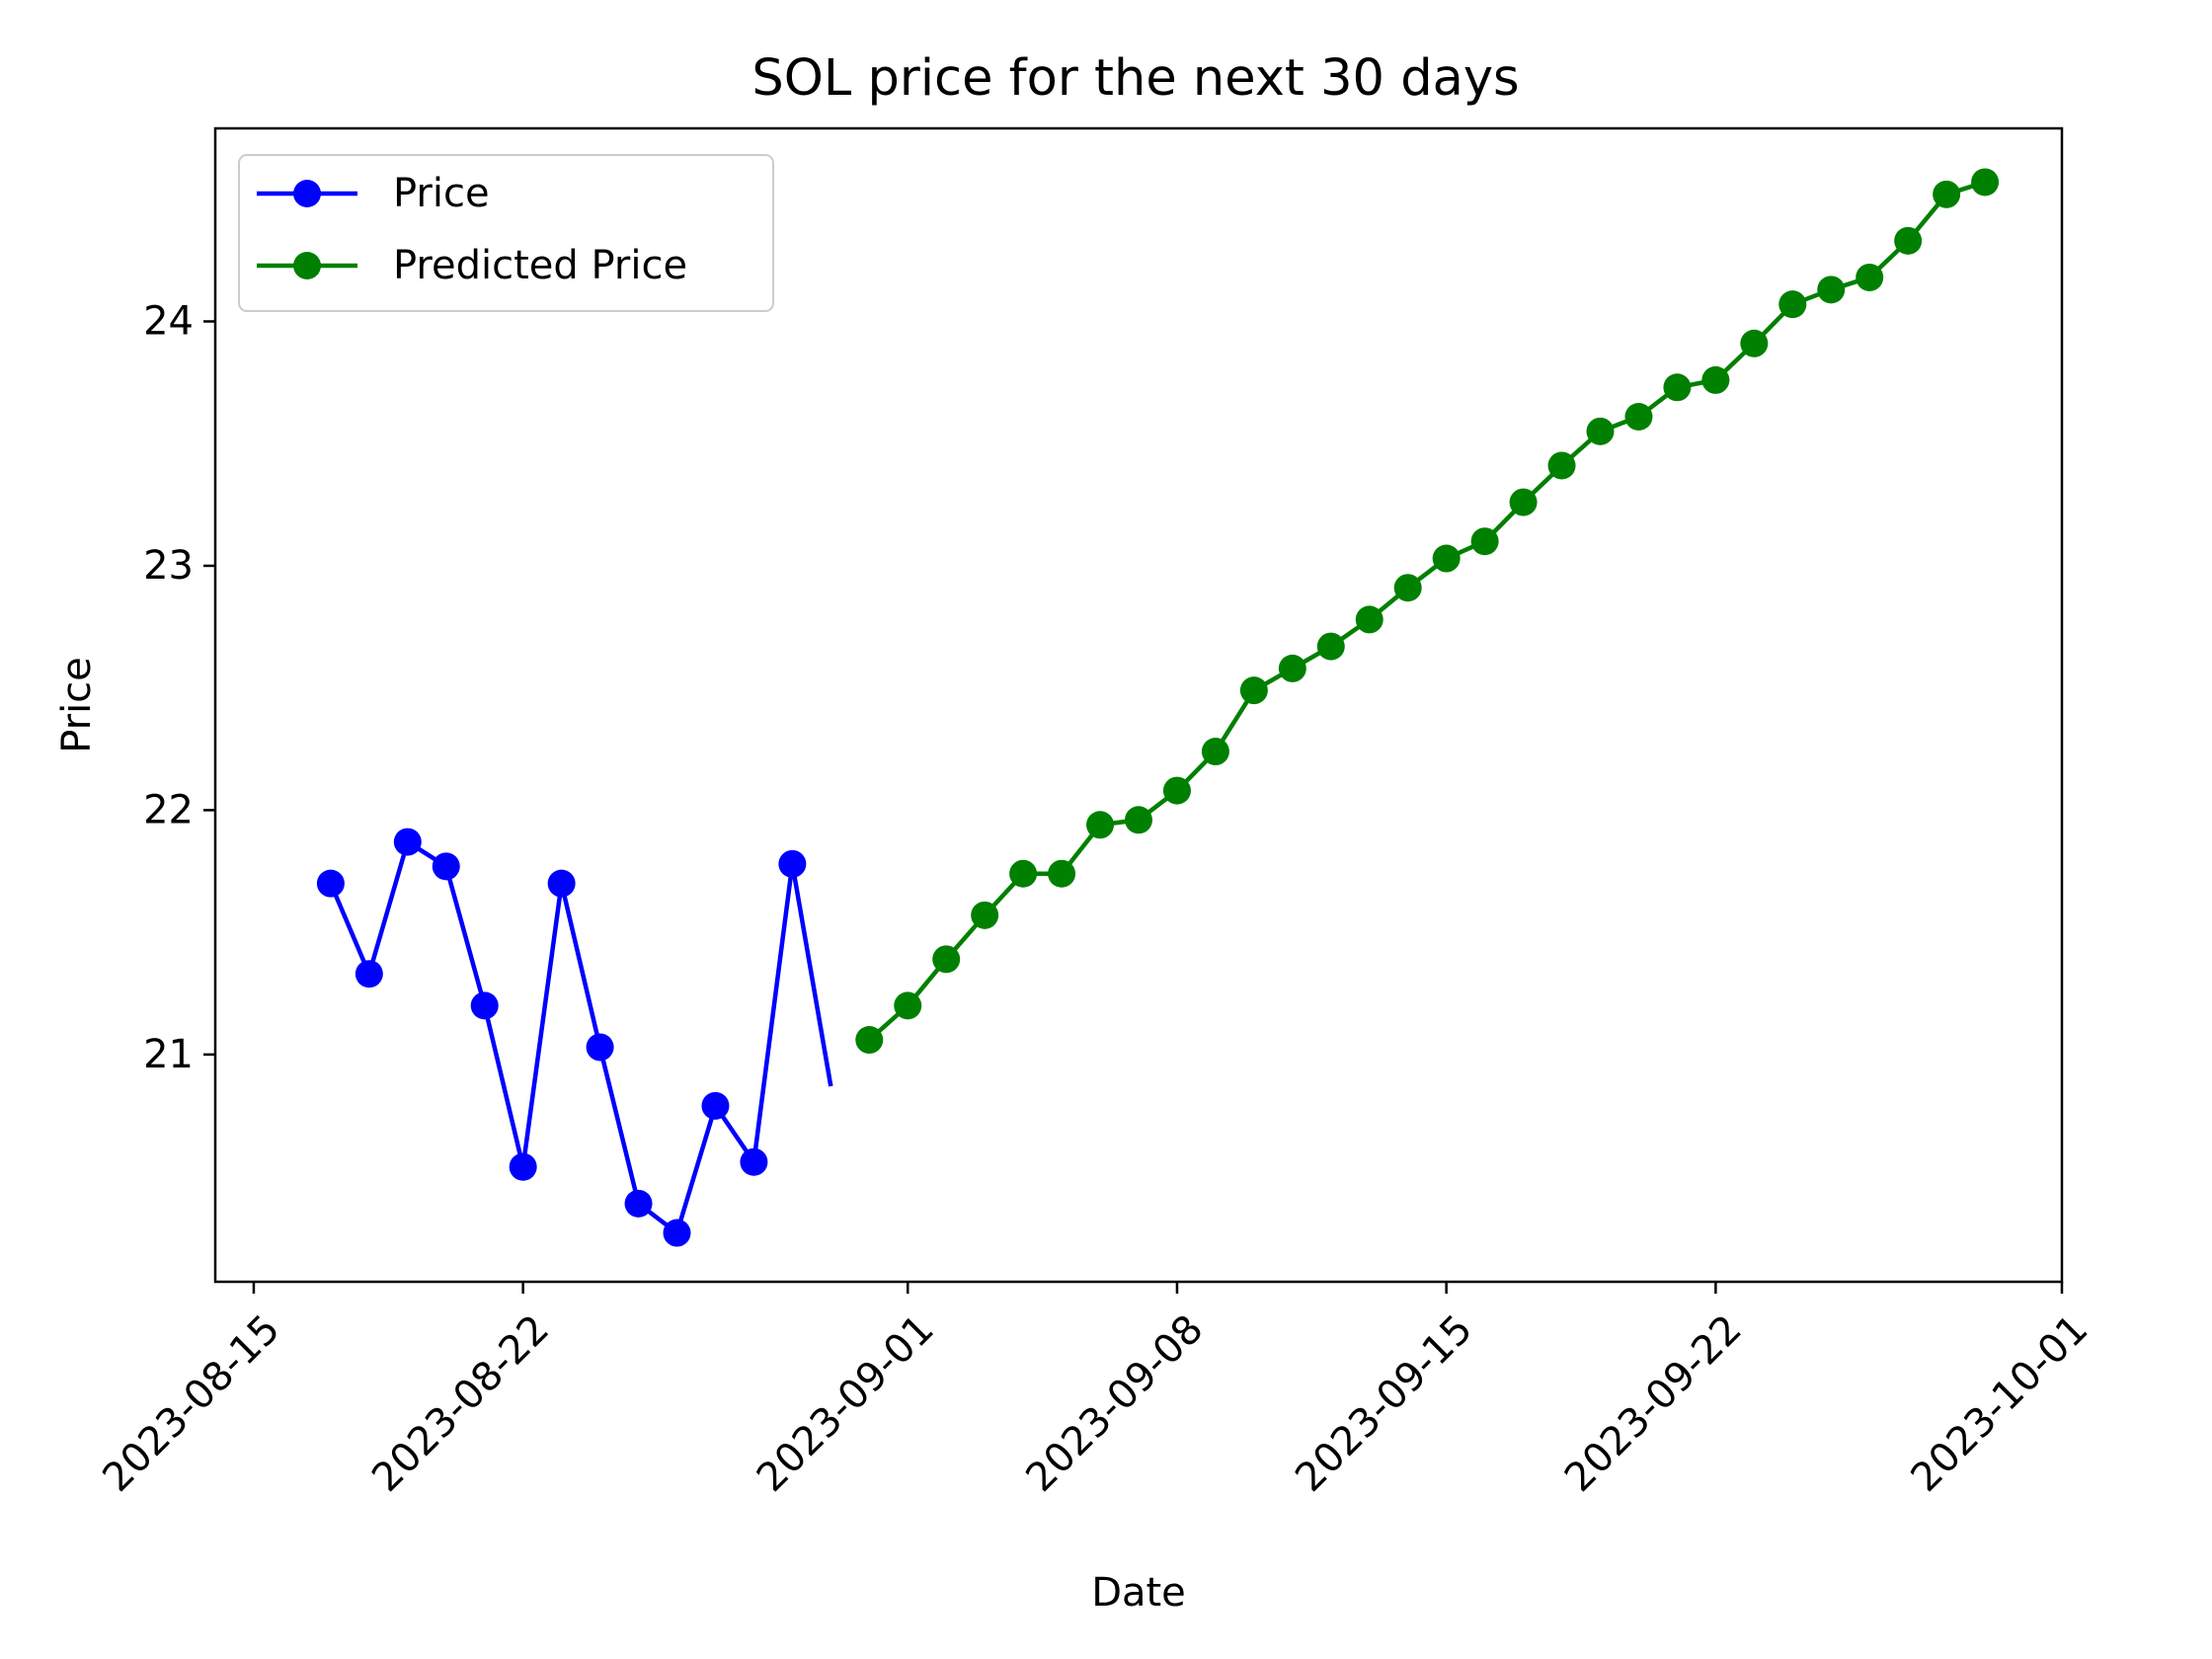 Image resolution: width=2212 pixels, height=1659 pixels. I want to click on legend-marker-predicted-price, so click(307, 266).